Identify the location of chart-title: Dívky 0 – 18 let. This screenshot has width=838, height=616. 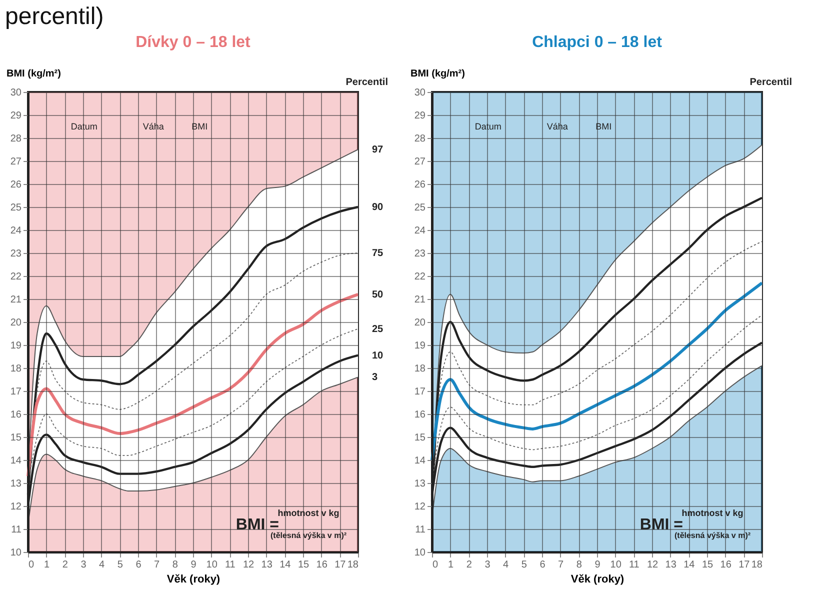
(194, 42).